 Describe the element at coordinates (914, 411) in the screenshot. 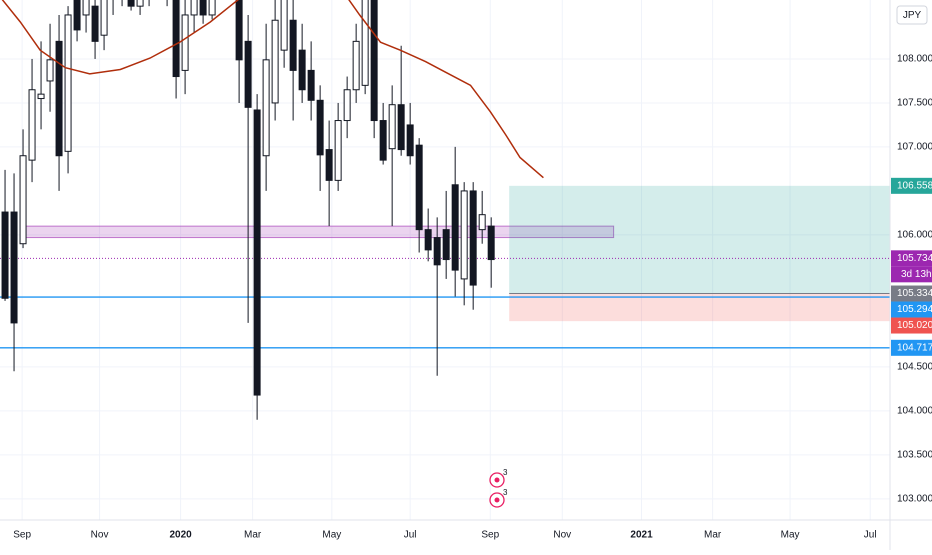

I see `y-tick-label: 104.000` at that location.